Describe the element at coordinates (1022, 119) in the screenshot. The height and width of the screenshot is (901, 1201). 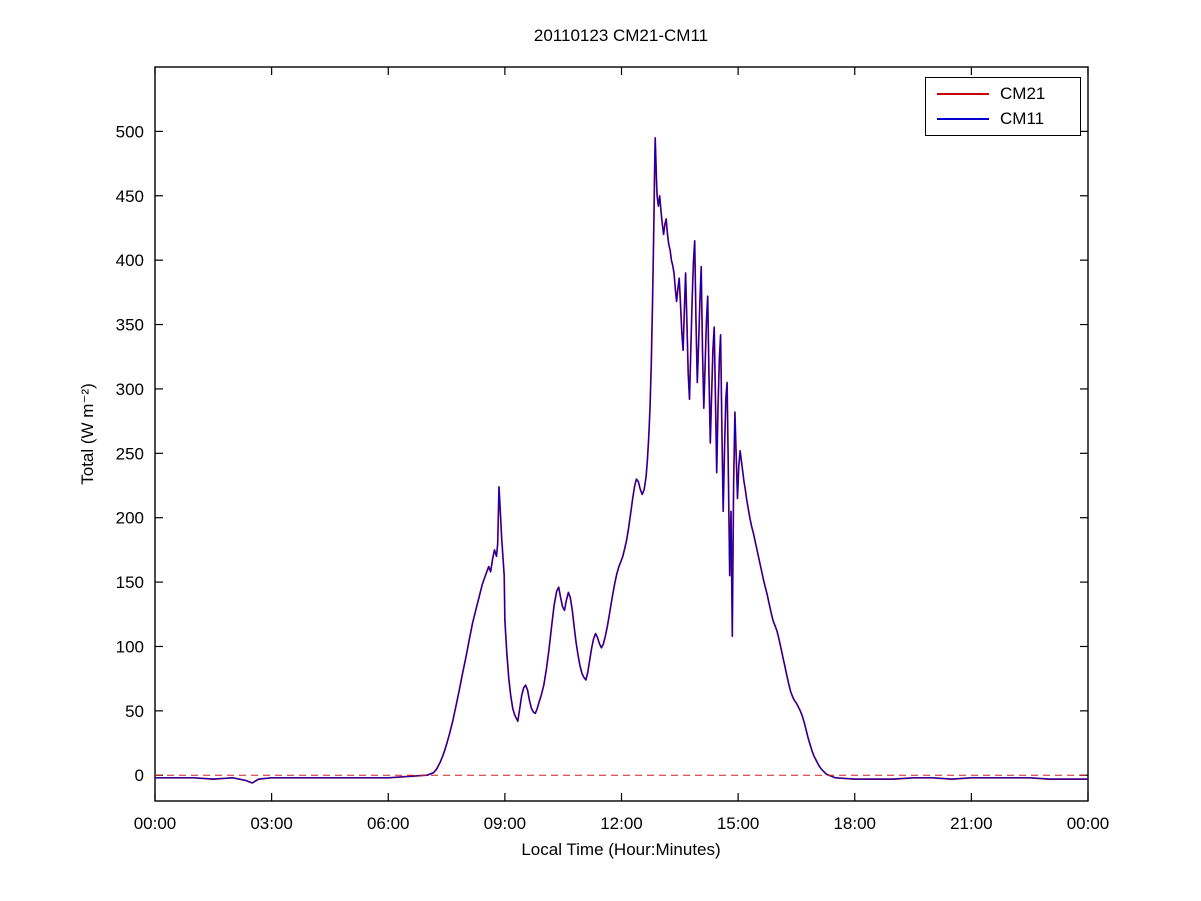
I see `legend-label-cm11: CM11` at that location.